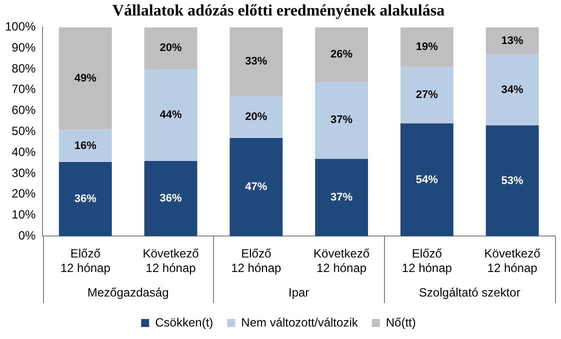 The height and width of the screenshot is (339, 561). I want to click on y-tick-label: 70%, so click(24, 89).